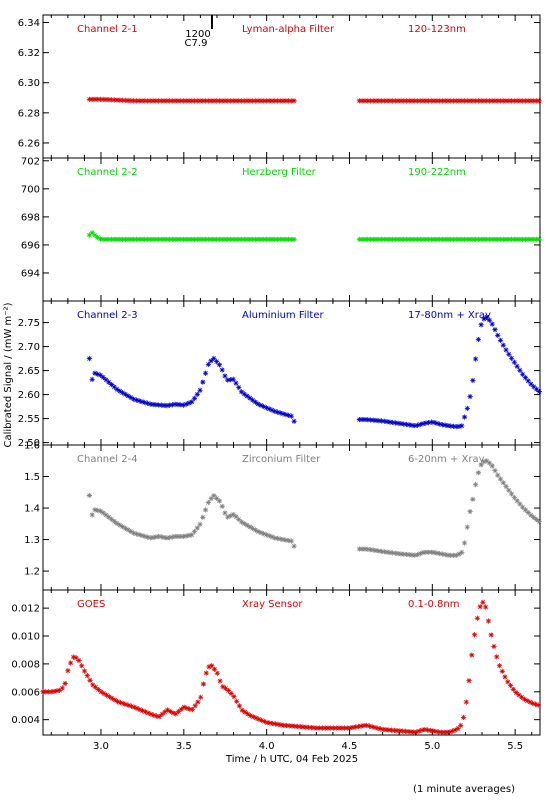  I want to click on y-tick-label: 1.4, so click(32, 509).